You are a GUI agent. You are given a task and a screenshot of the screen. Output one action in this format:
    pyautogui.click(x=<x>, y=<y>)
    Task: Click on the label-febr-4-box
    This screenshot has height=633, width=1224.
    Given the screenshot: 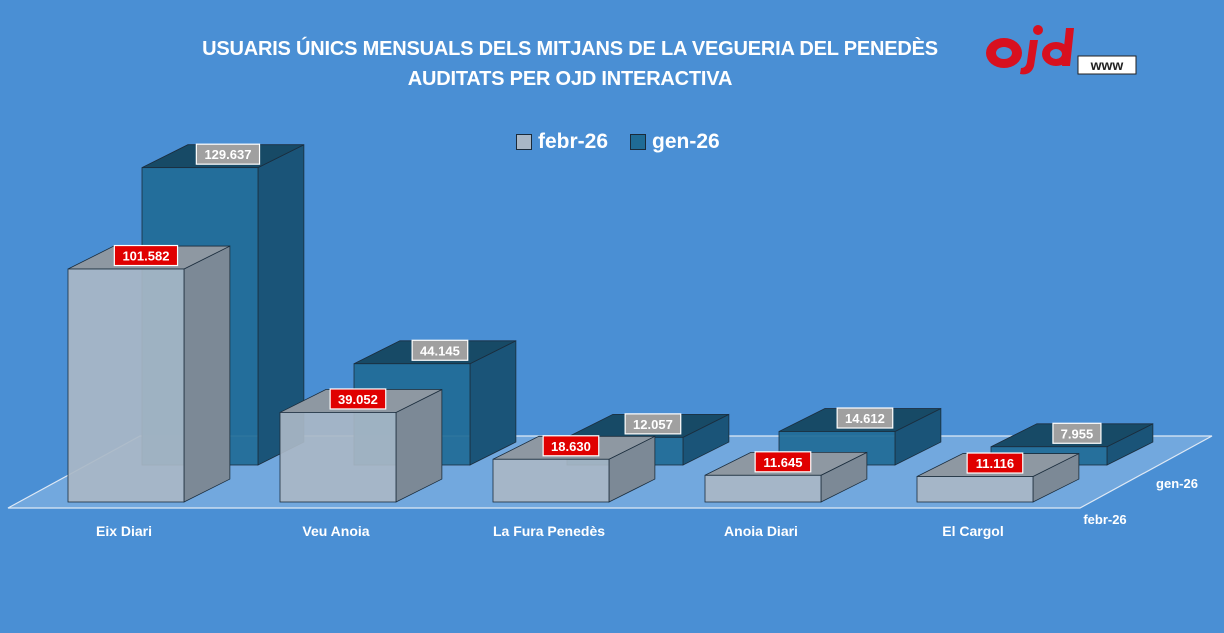 What is the action you would take?
    pyautogui.click(x=995, y=463)
    